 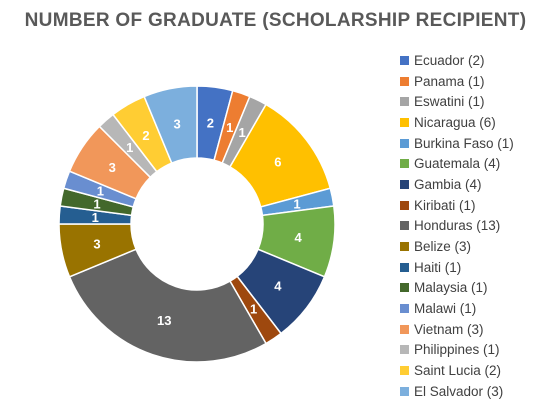 I want to click on legend-item-guatemala: Guatemala (4), so click(x=474, y=163).